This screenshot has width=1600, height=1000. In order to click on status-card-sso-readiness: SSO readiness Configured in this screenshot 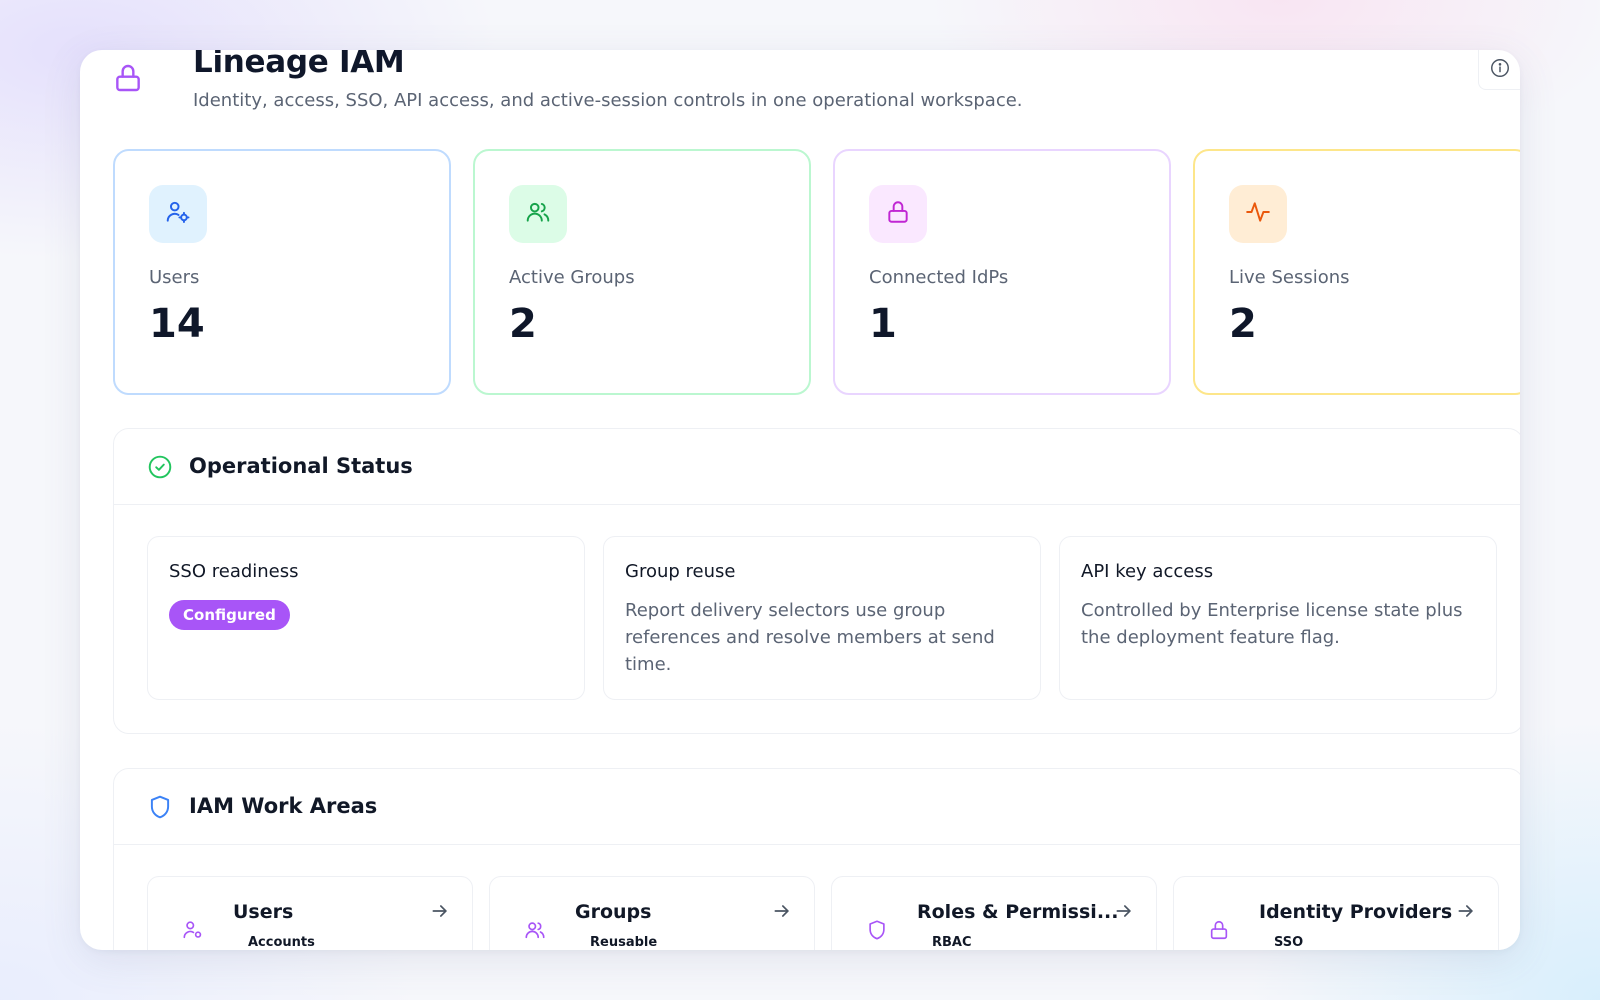, I will do `click(366, 618)`.